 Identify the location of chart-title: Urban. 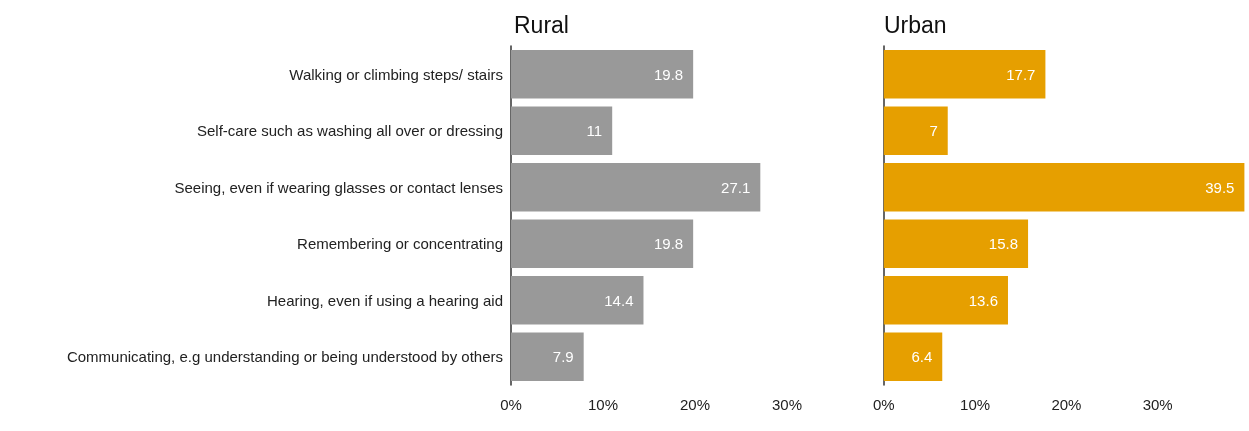
(915, 24).